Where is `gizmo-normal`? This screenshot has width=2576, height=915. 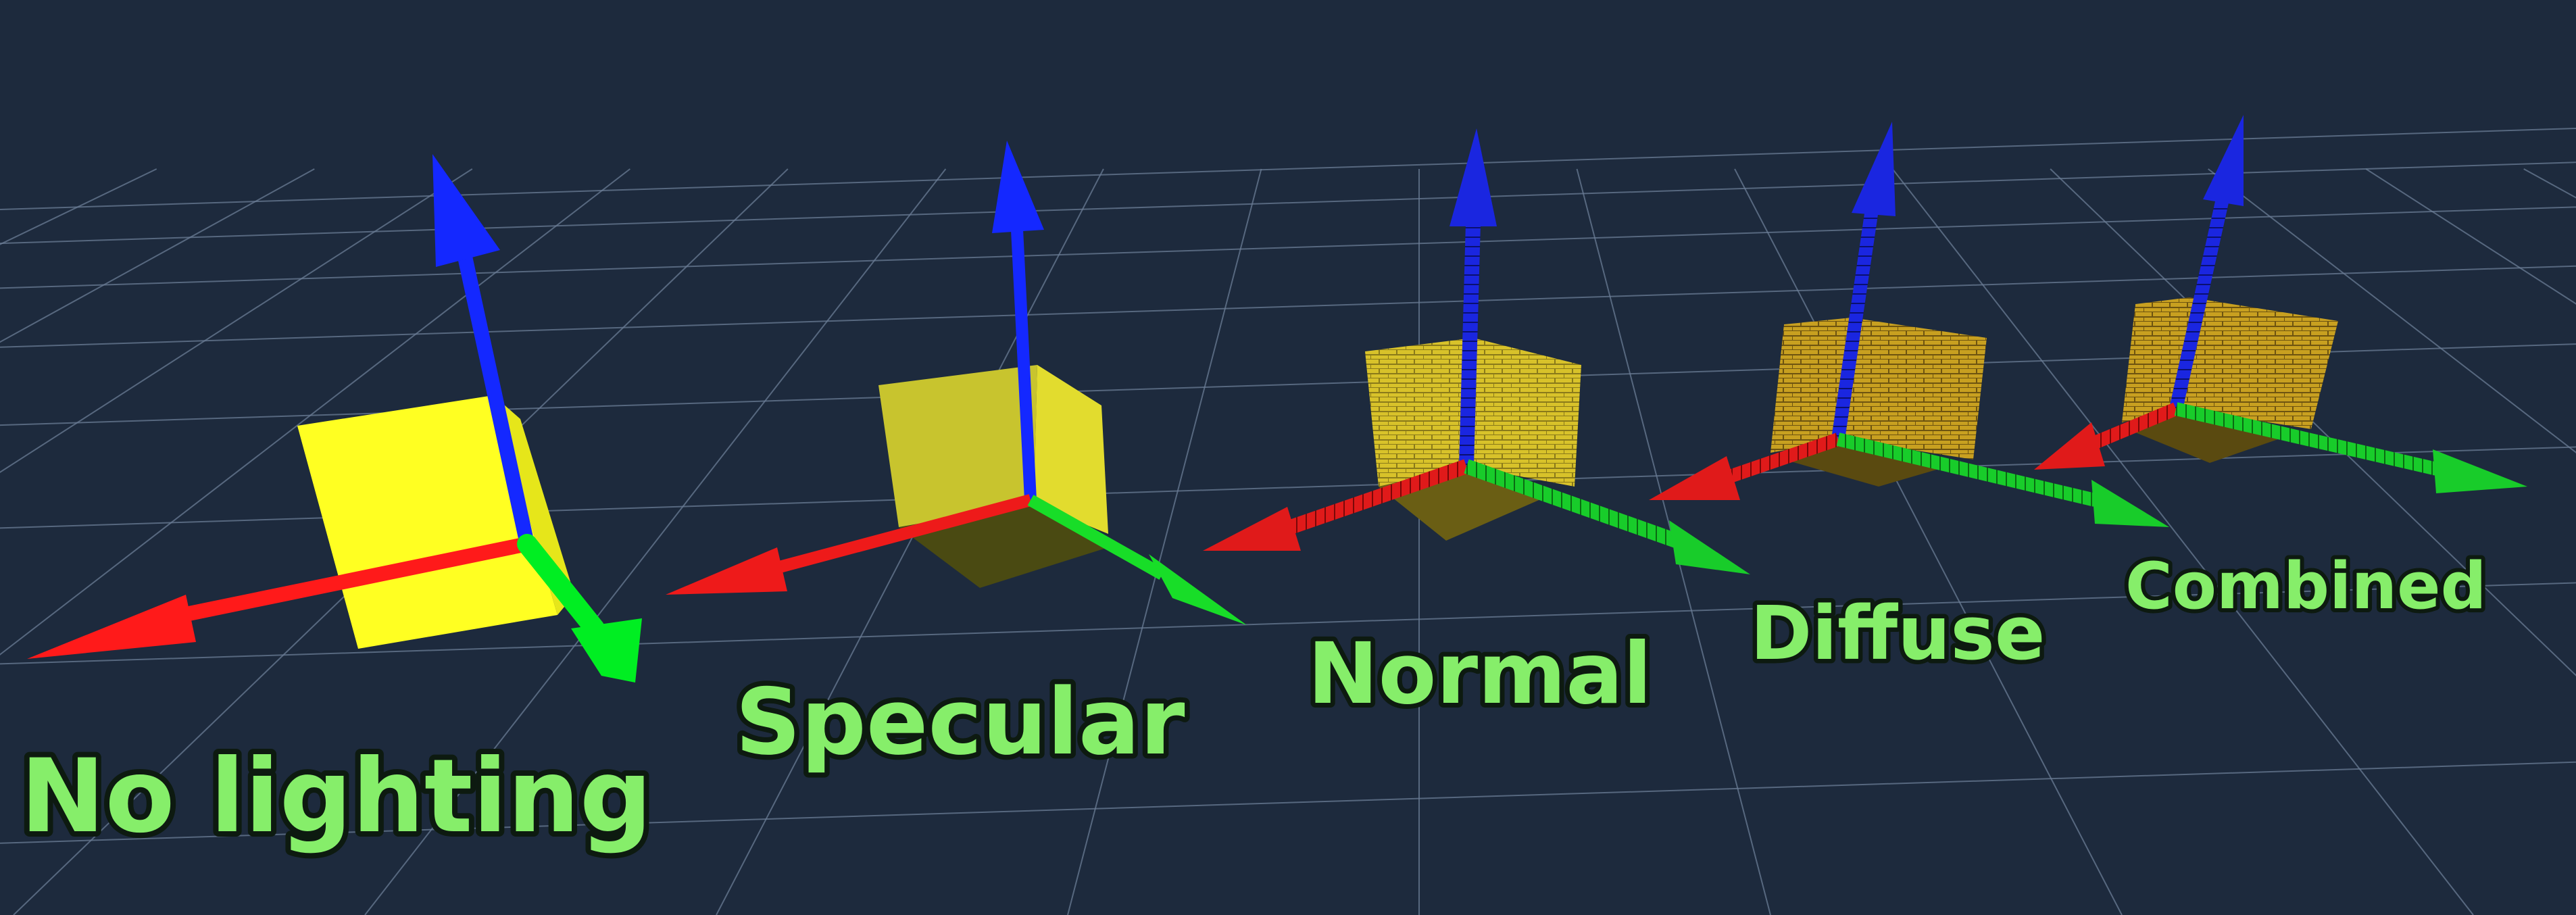
gizmo-normal is located at coordinates (1476, 351).